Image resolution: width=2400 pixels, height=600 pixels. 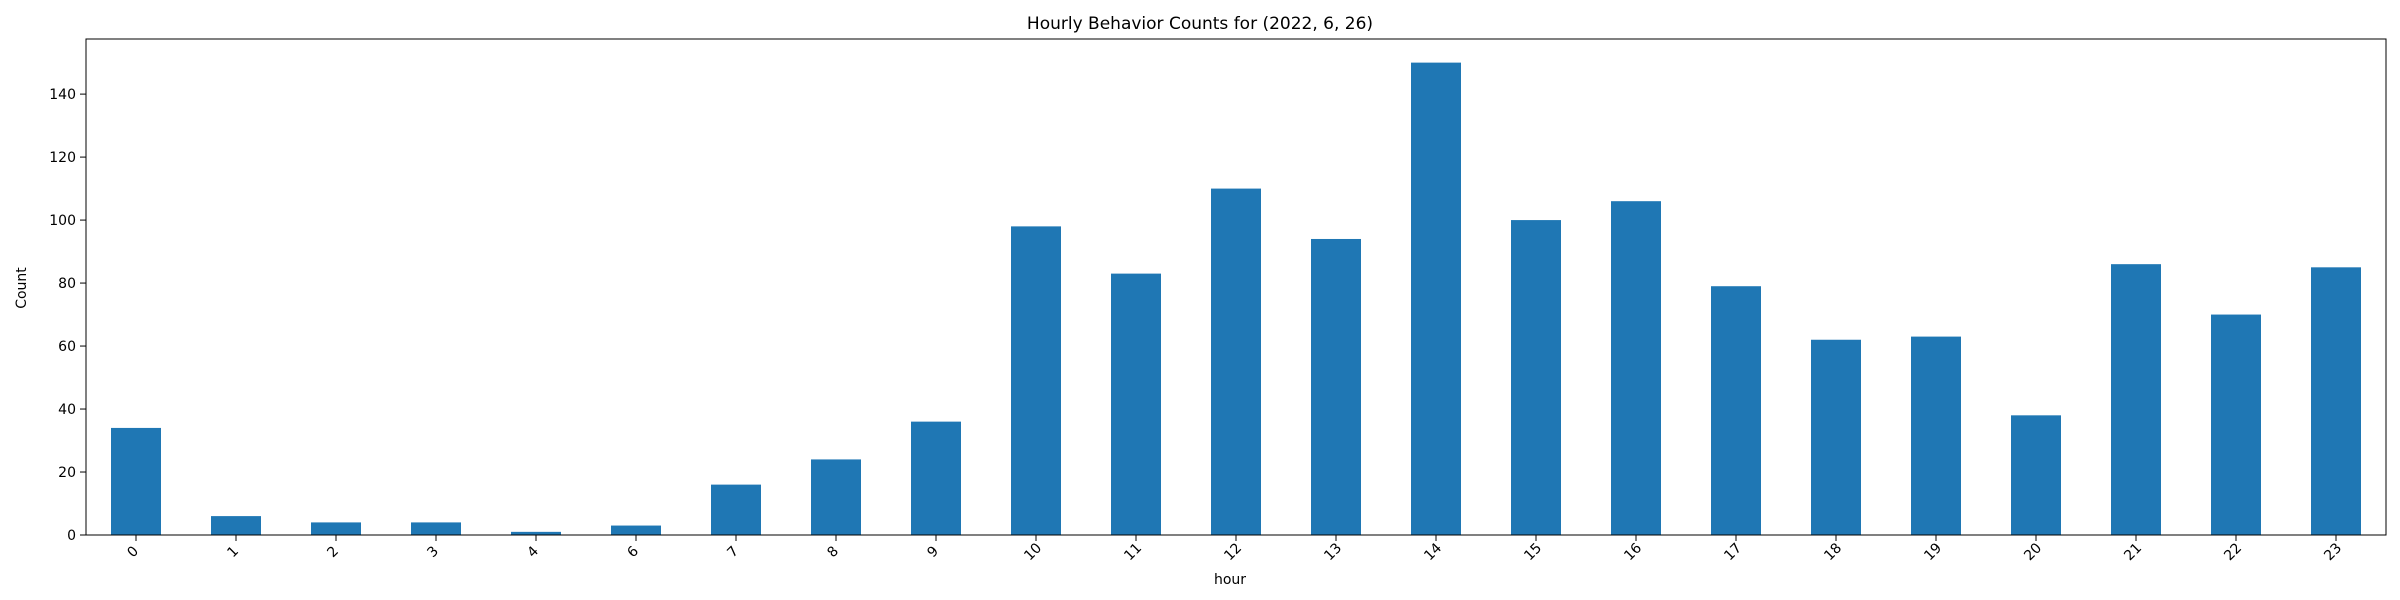 I want to click on y-tick-label-120: 120, so click(x=62, y=158).